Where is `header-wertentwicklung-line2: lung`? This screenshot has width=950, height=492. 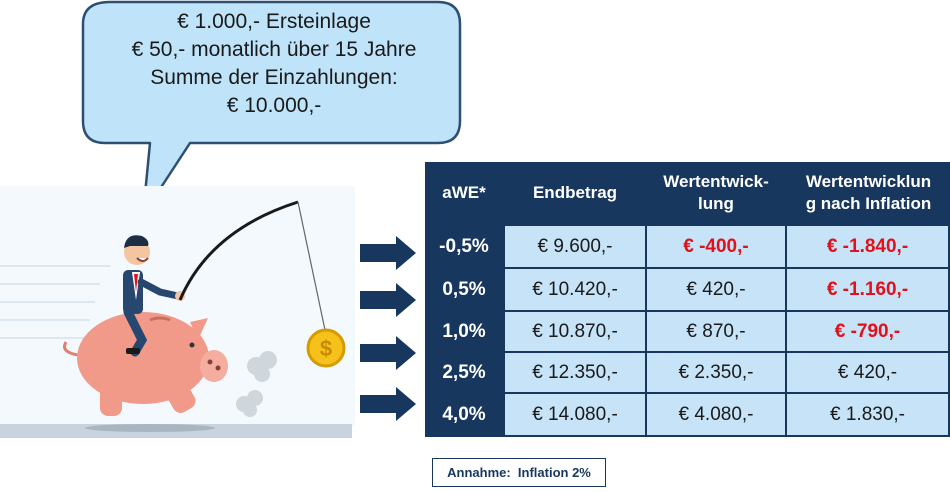
header-wertentwicklung-line2: lung is located at coordinates (716, 203).